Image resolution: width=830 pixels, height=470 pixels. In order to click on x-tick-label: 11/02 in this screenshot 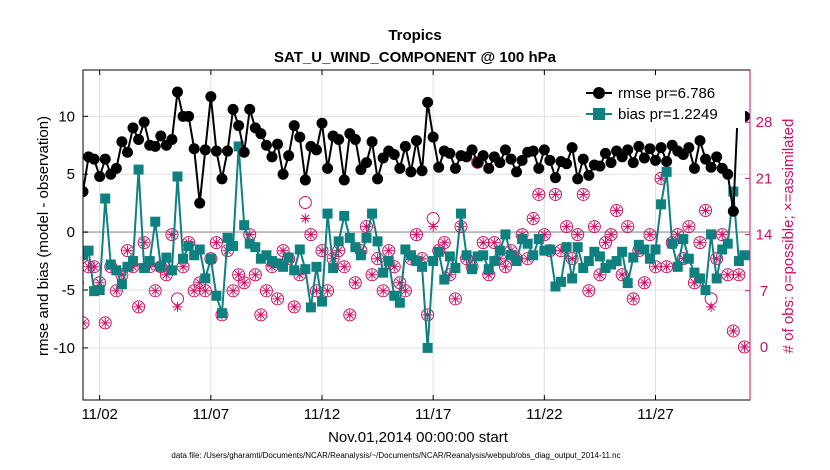, I will do `click(99, 414)`.